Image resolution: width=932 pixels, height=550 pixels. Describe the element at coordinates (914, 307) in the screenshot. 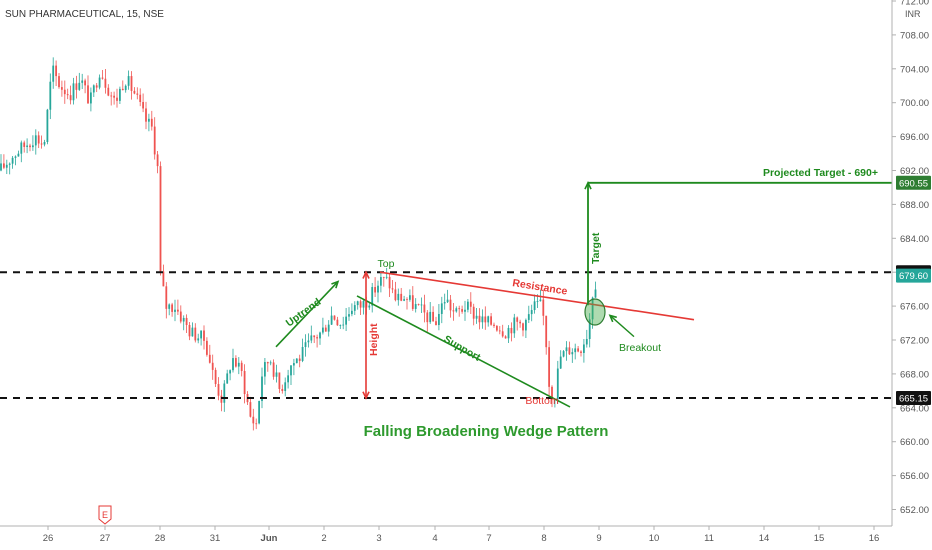

I see `y-tick-label: 676.00` at that location.